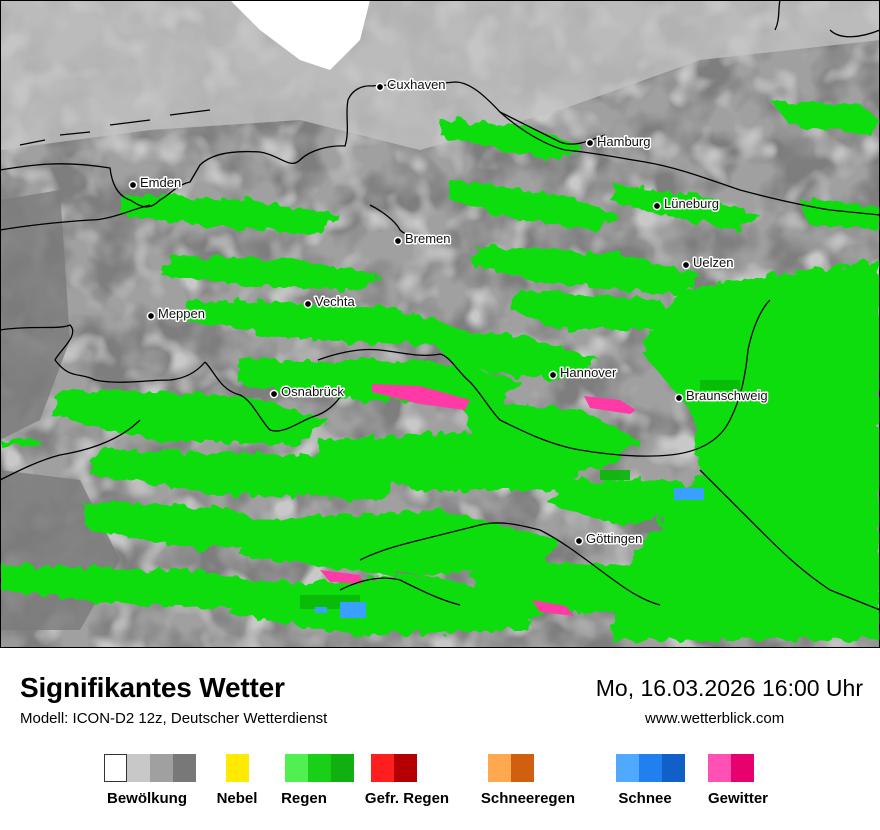  I want to click on city-label: Lüneburg, so click(691, 203).